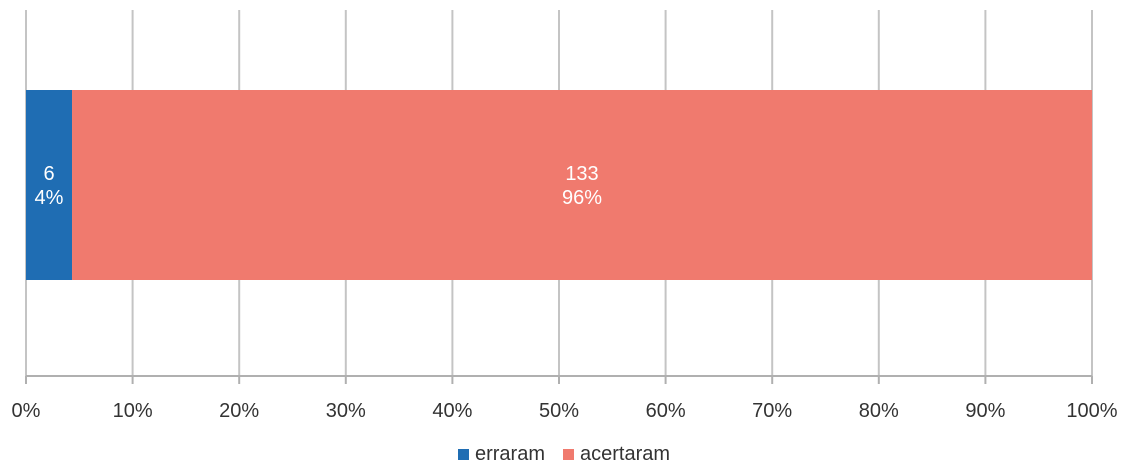  I want to click on x-tick-label: 60%, so click(666, 411).